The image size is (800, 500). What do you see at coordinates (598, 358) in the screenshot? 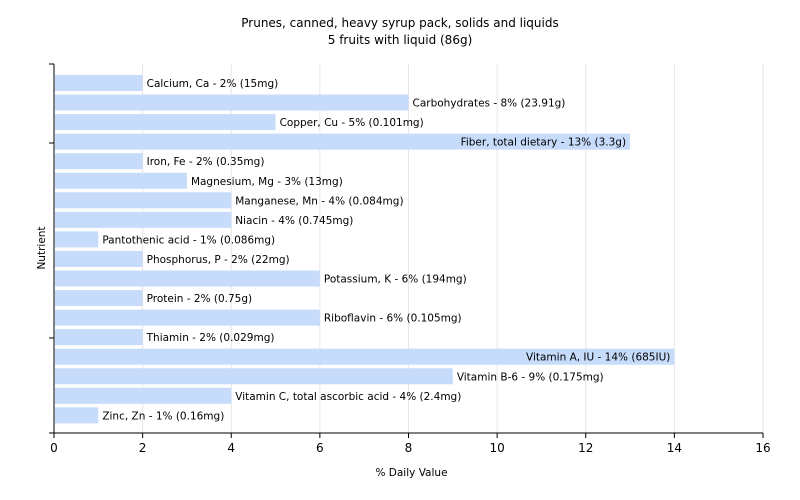
I see `bar-label: Vitamin A, IU - 14% (685IU)` at bounding box center [598, 358].